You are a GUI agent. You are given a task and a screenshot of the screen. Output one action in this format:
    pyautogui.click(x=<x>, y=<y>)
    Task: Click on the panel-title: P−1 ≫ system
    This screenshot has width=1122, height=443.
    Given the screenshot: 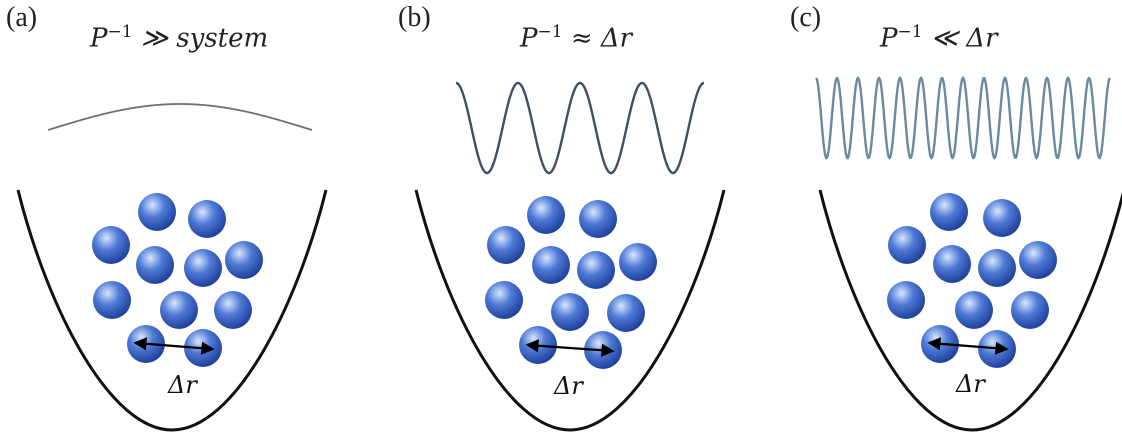 What is the action you would take?
    pyautogui.click(x=179, y=38)
    